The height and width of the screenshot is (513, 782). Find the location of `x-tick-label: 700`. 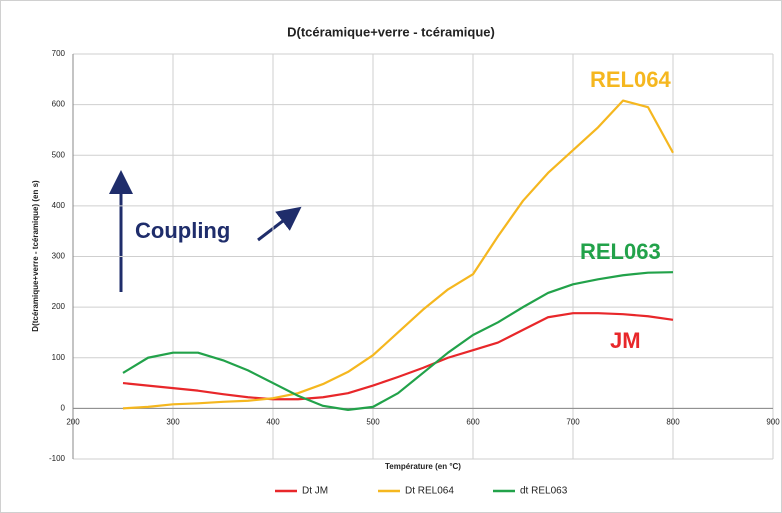

x-tick-label: 700 is located at coordinates (573, 421).